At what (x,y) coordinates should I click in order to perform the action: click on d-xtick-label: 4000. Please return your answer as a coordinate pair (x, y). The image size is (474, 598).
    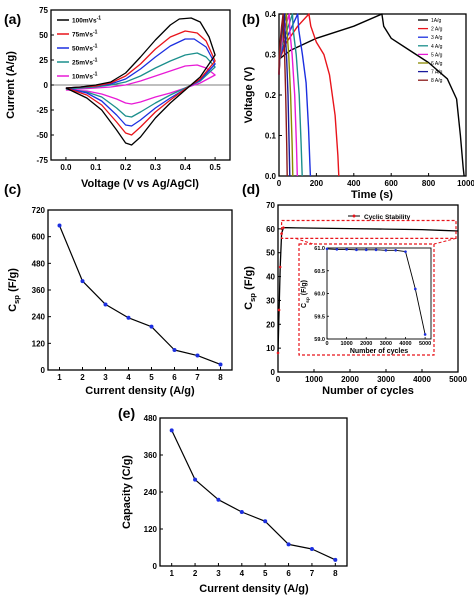
    Looking at the image, I should click on (422, 379).